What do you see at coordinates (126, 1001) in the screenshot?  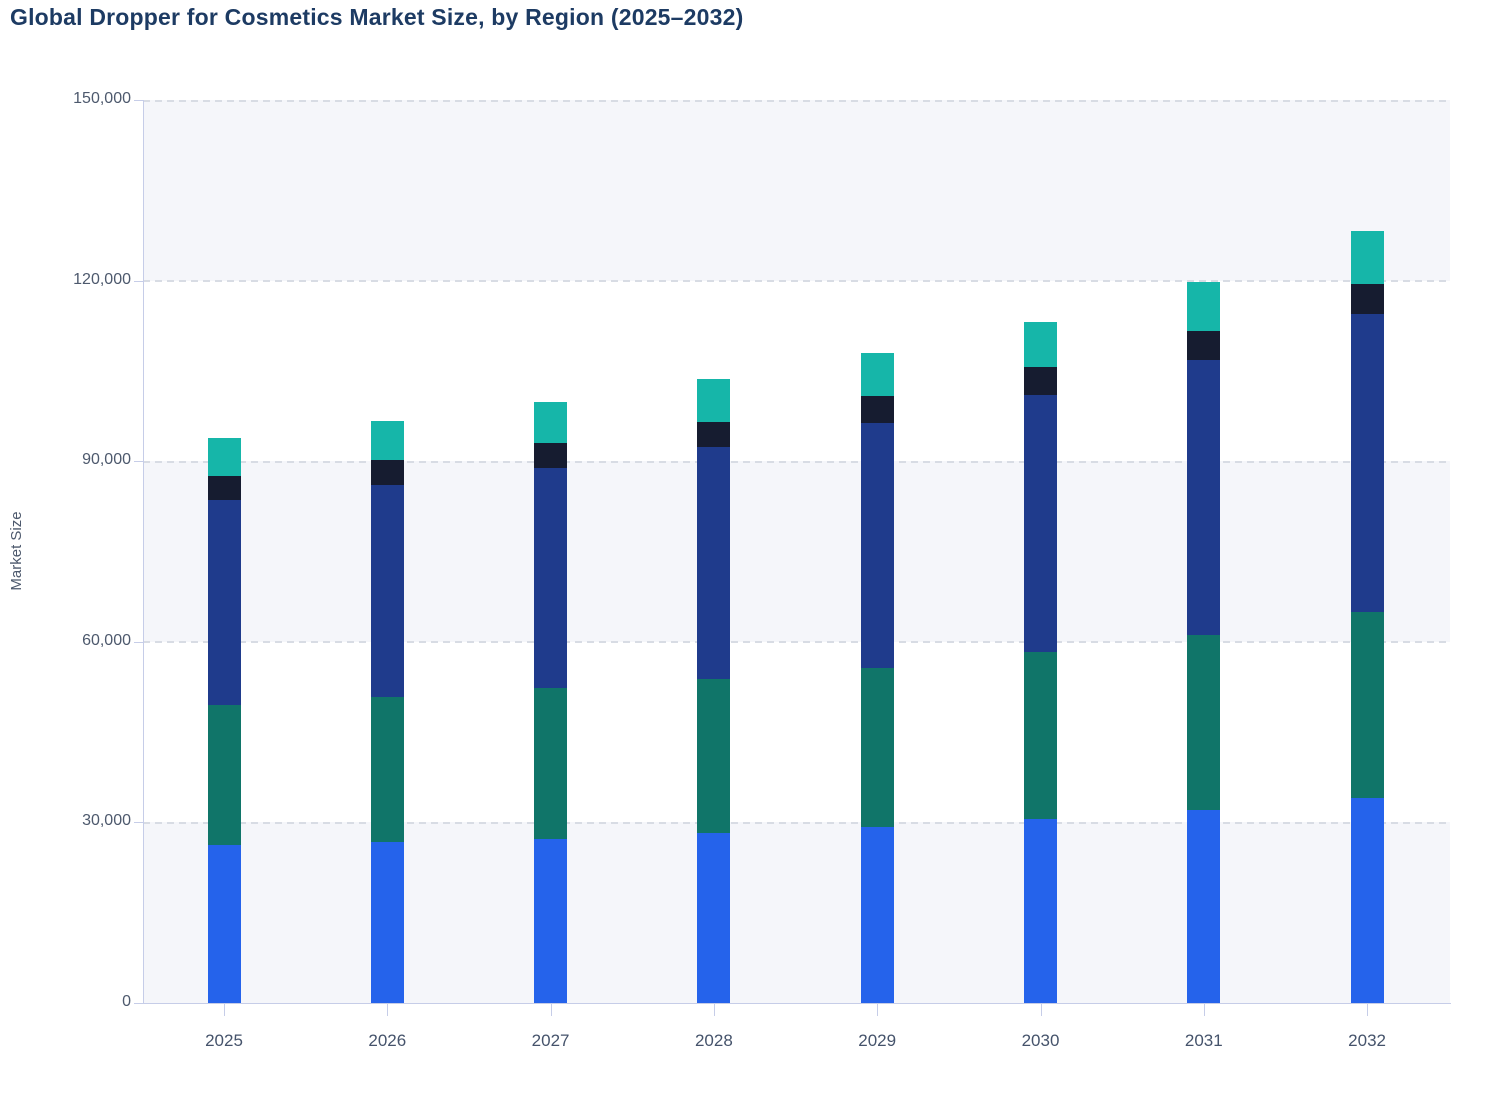 I see `y-tick-label: 0` at bounding box center [126, 1001].